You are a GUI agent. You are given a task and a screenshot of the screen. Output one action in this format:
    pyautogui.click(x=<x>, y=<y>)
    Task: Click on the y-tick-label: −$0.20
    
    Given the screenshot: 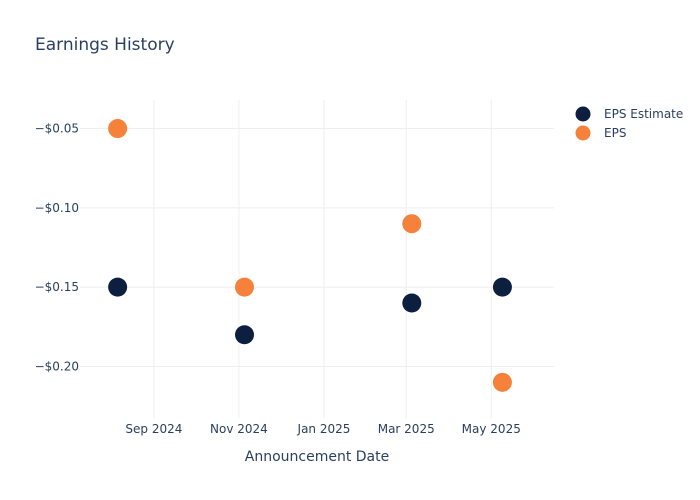 What is the action you would take?
    pyautogui.click(x=57, y=366)
    